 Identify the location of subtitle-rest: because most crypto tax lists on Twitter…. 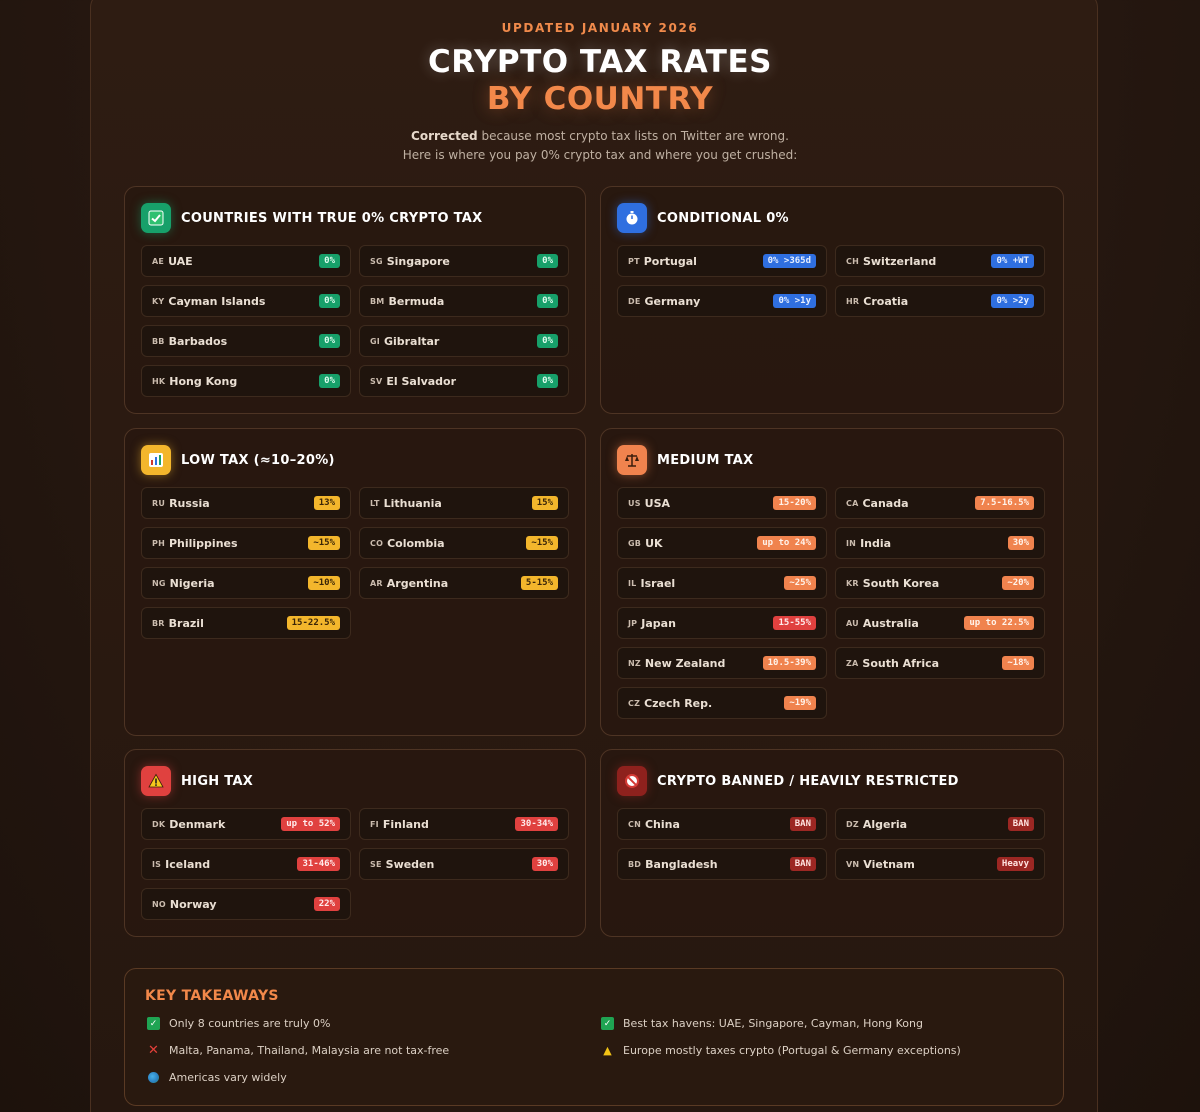
(635, 136).